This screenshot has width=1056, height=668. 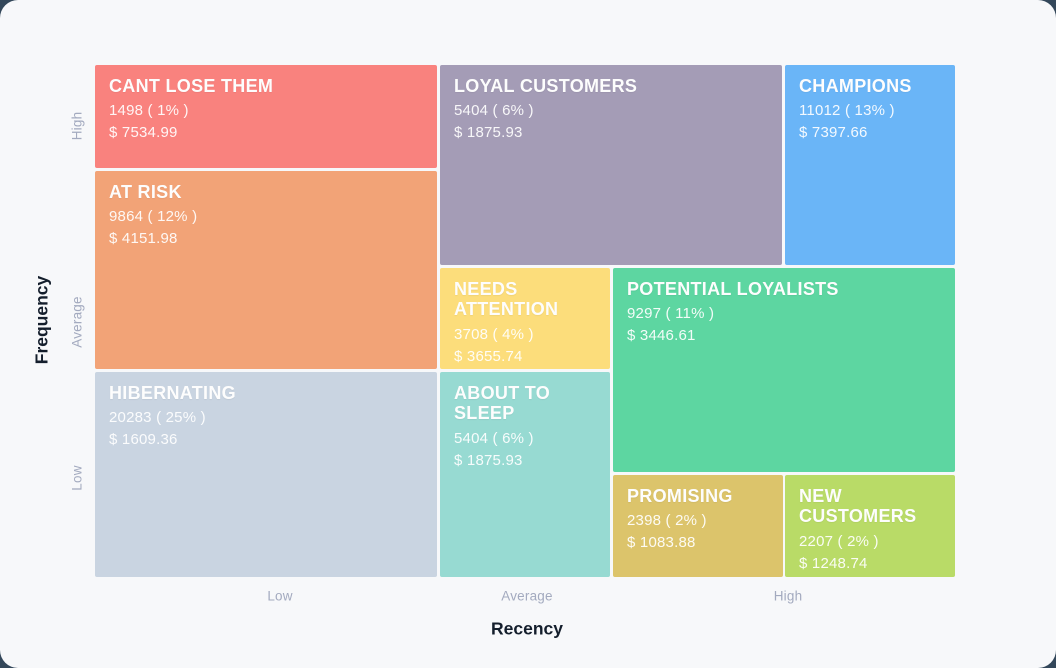 What do you see at coordinates (149, 111) in the screenshot?
I see `segment-count: 1498 ( 1% )` at bounding box center [149, 111].